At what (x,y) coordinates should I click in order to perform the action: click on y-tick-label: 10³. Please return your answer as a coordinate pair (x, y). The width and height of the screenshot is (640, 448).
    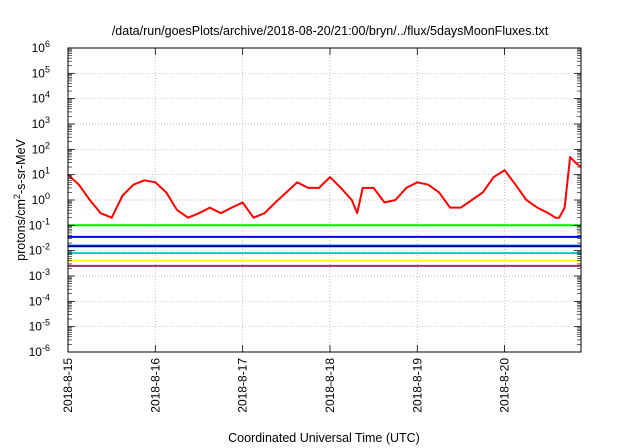
    Looking at the image, I should click on (41, 123).